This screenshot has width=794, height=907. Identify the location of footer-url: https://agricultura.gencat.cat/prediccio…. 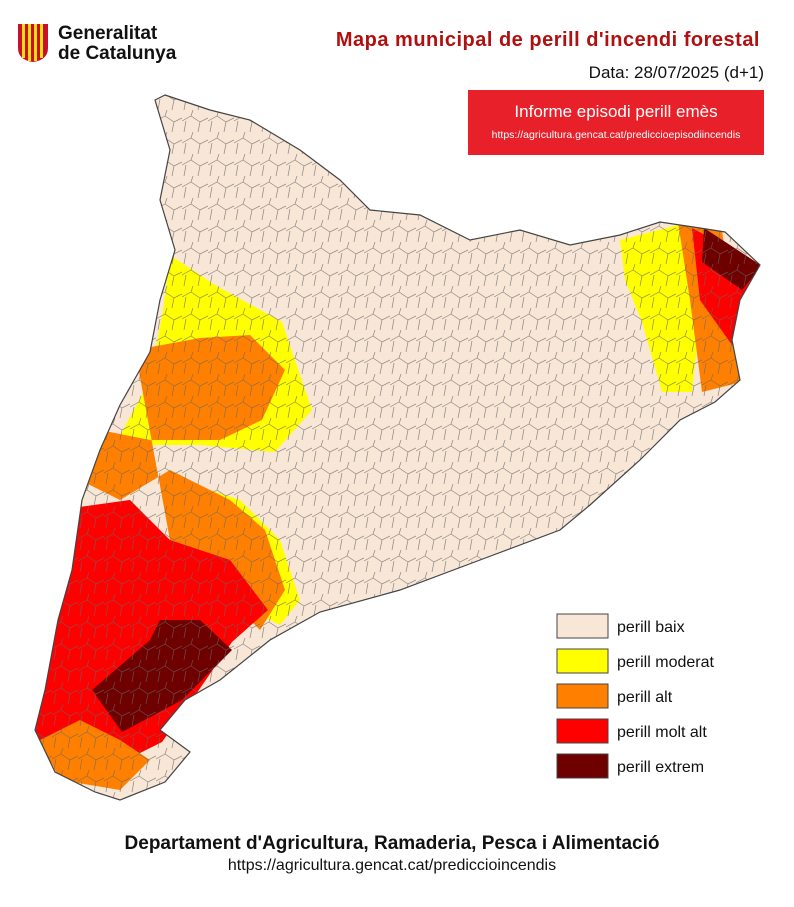
(392, 865).